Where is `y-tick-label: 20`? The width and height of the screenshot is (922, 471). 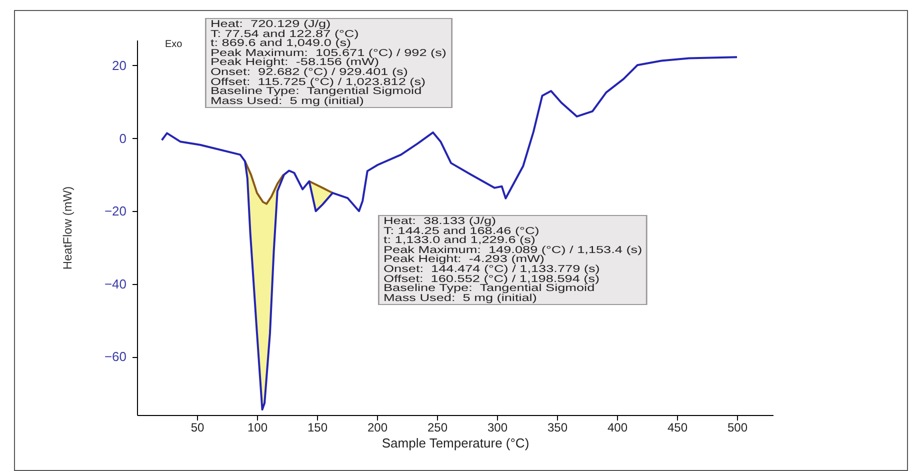 y-tick-label: 20 is located at coordinates (119, 65).